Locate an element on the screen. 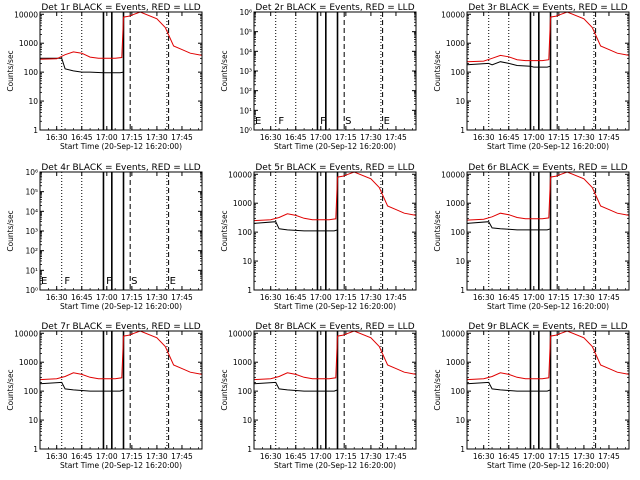 The width and height of the screenshot is (640, 480). panel-title: Det 7r BLACK = Events, RED = LLD is located at coordinates (120, 327).